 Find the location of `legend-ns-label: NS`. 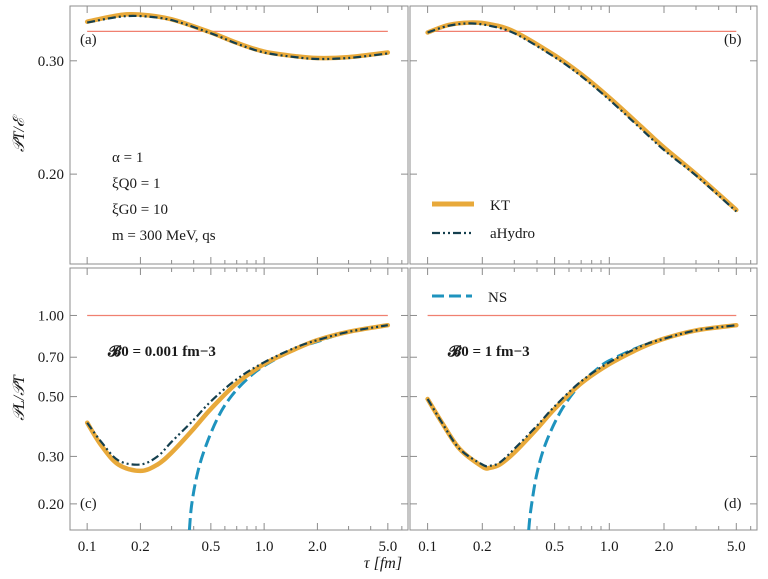

legend-ns-label: NS is located at coordinates (497, 298).